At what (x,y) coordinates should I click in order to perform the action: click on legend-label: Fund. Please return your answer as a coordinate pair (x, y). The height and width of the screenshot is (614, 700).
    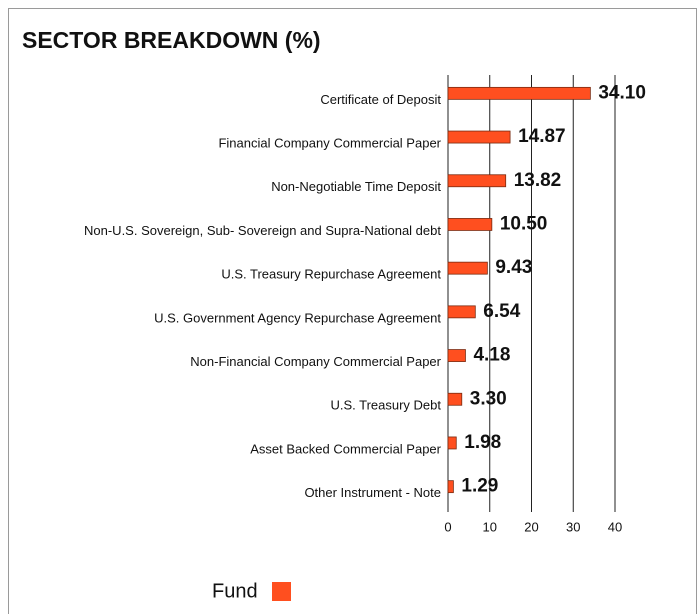
    Looking at the image, I should click on (235, 591).